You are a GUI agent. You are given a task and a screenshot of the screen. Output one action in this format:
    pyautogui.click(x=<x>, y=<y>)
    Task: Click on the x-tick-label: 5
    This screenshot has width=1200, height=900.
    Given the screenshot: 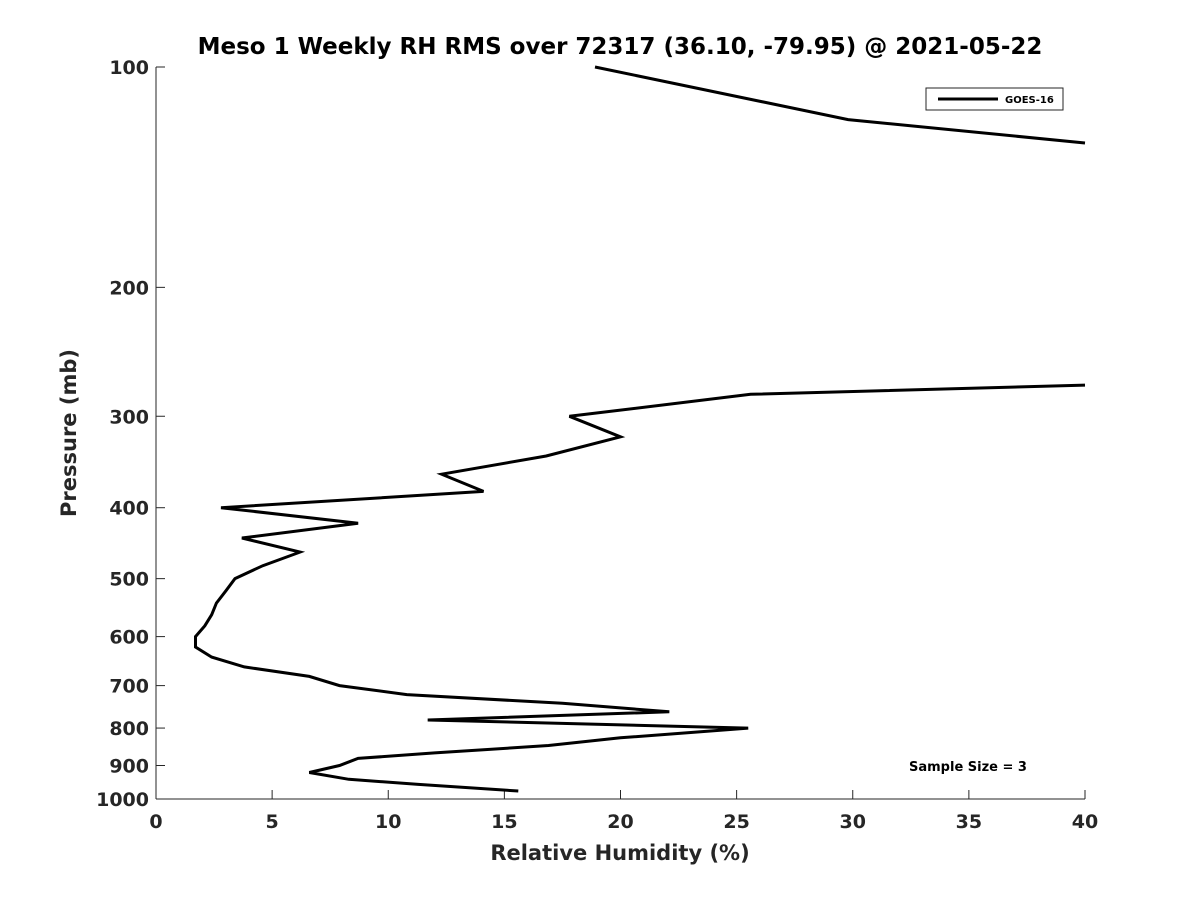 What is the action you would take?
    pyautogui.click(x=272, y=822)
    